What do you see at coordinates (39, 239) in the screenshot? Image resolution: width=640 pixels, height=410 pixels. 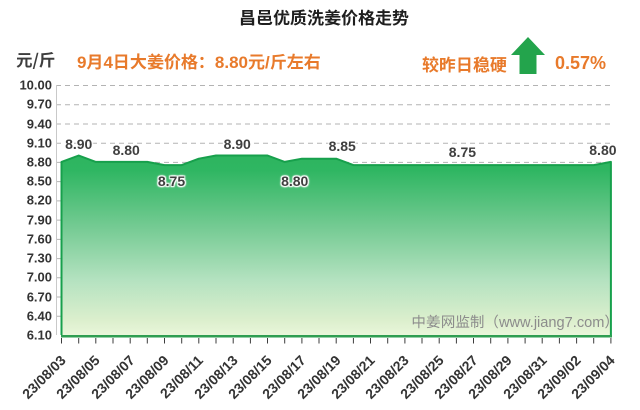 I see `y-tick-label: 7.60` at bounding box center [39, 239].